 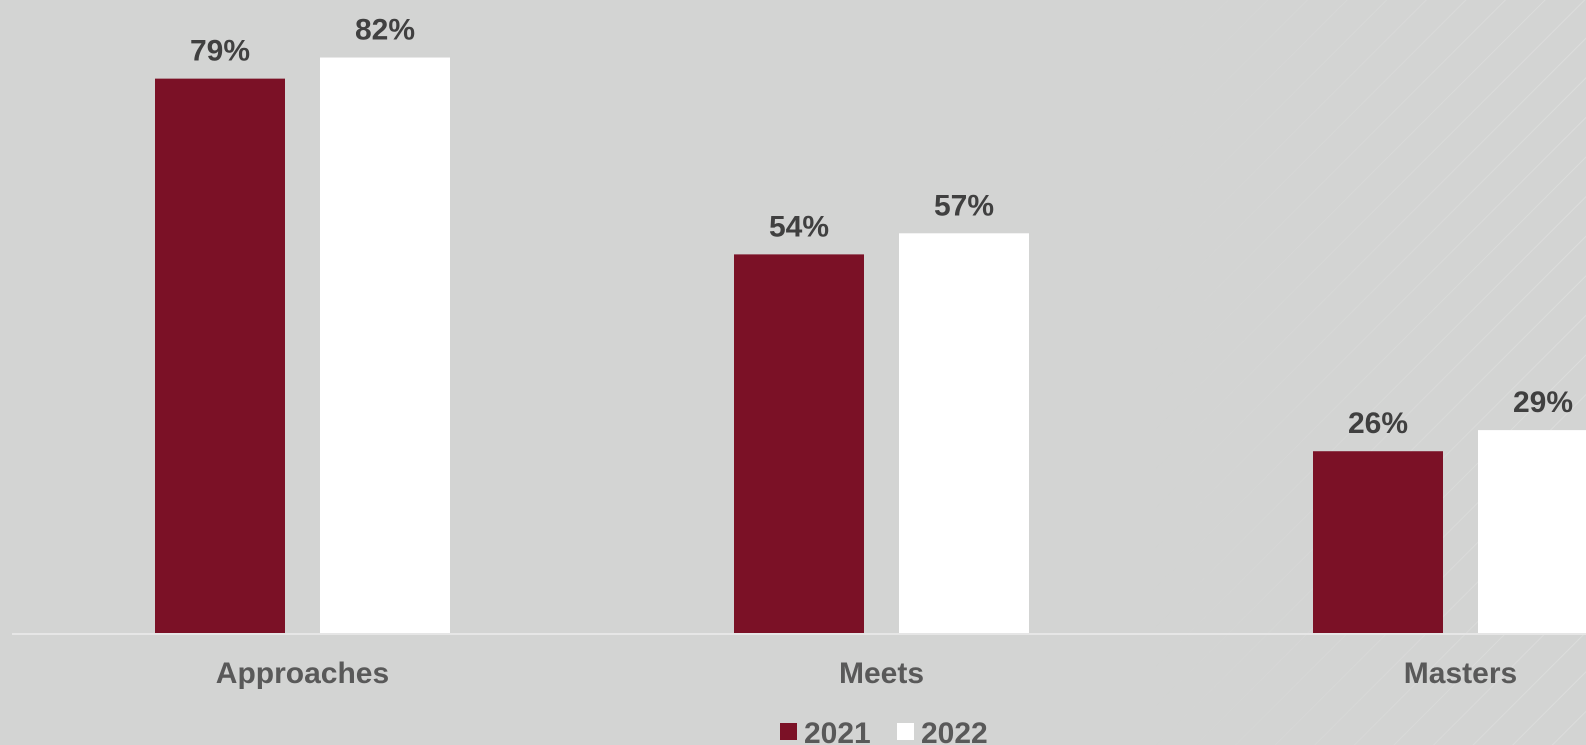 What do you see at coordinates (905, 731) in the screenshot?
I see `legend-swatch-2022` at bounding box center [905, 731].